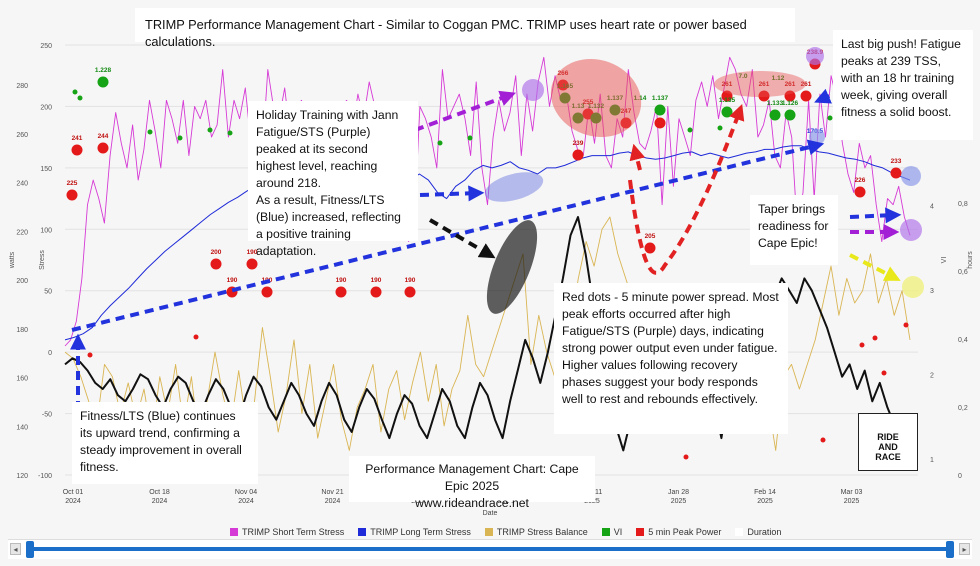  What do you see at coordinates (216, 252) in the screenshot?
I see `peak-power-label: 200` at bounding box center [216, 252].